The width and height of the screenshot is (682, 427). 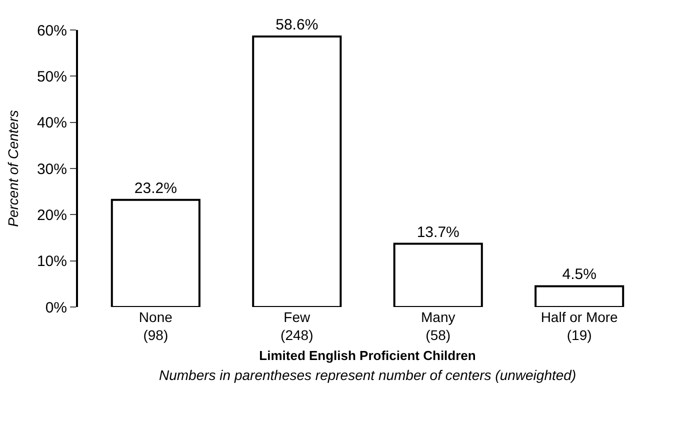 What do you see at coordinates (155, 326) in the screenshot?
I see `x-tick-label: None (98)` at bounding box center [155, 326].